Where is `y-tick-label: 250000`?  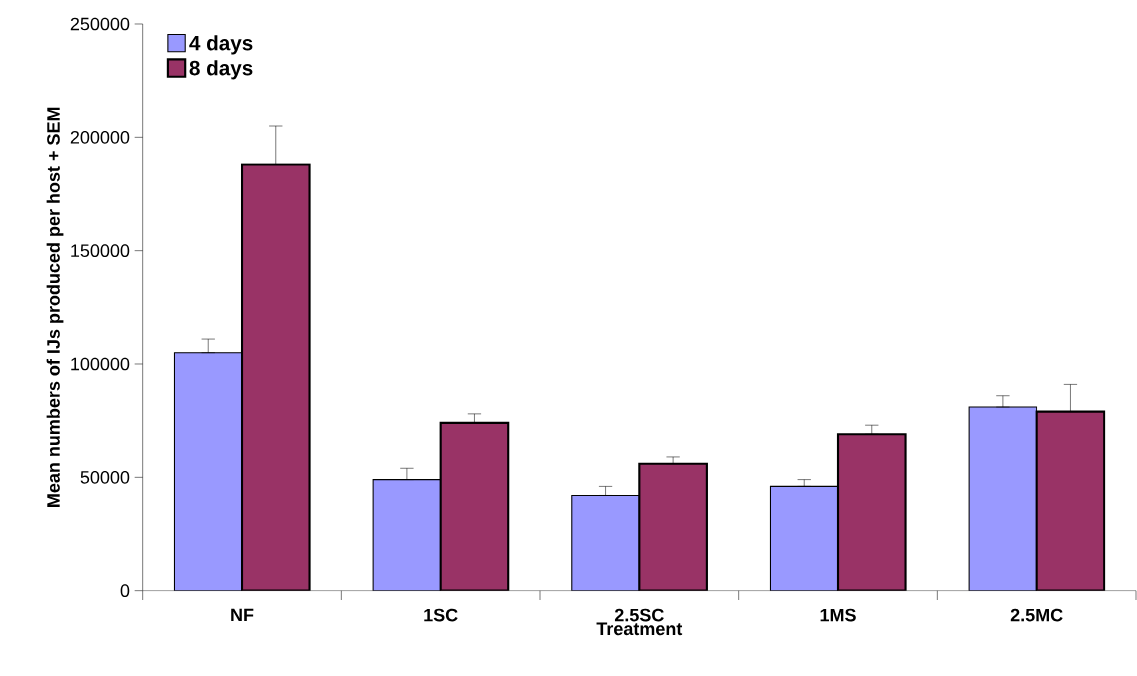 y-tick-label: 250000 is located at coordinates (100, 24).